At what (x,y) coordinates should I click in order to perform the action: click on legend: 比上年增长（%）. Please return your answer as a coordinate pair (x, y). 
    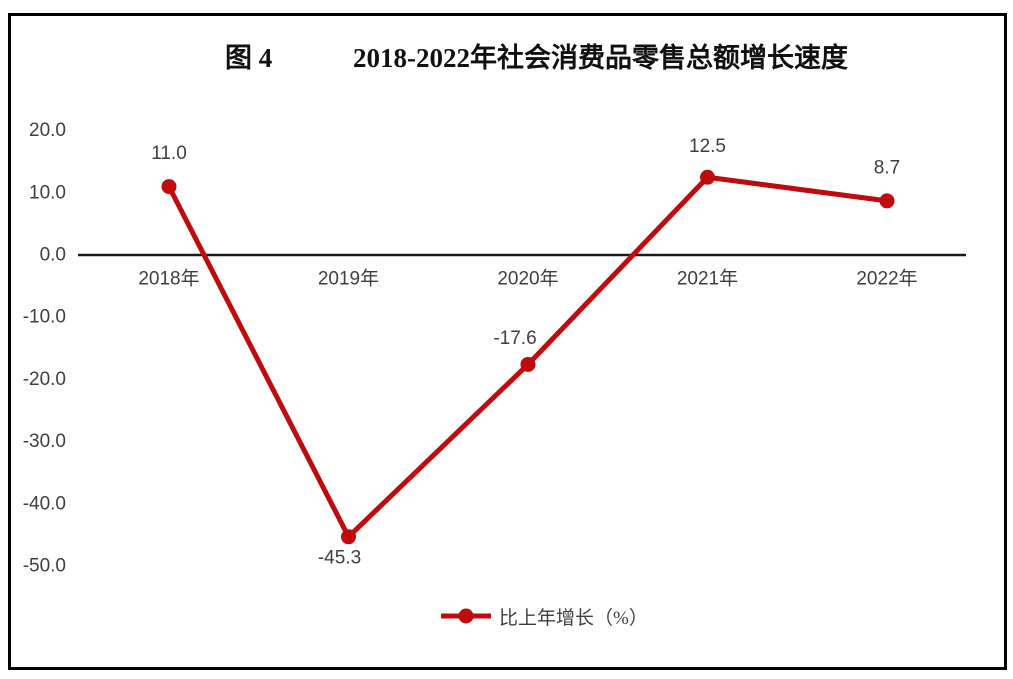
    Looking at the image, I should click on (544, 616).